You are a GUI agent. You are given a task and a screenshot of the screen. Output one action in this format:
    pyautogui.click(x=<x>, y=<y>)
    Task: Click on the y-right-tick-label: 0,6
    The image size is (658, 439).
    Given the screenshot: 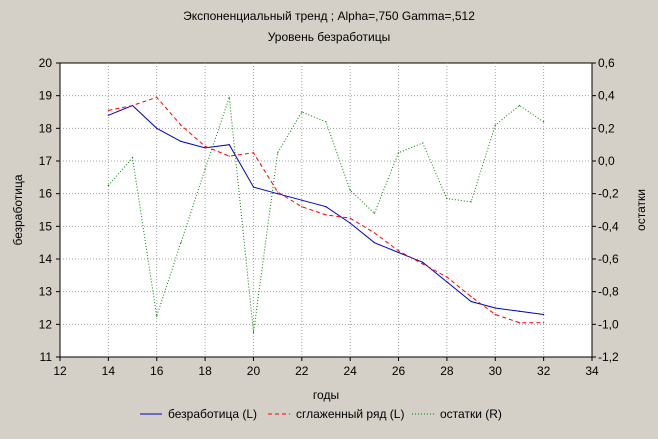 What is the action you would take?
    pyautogui.click(x=606, y=63)
    